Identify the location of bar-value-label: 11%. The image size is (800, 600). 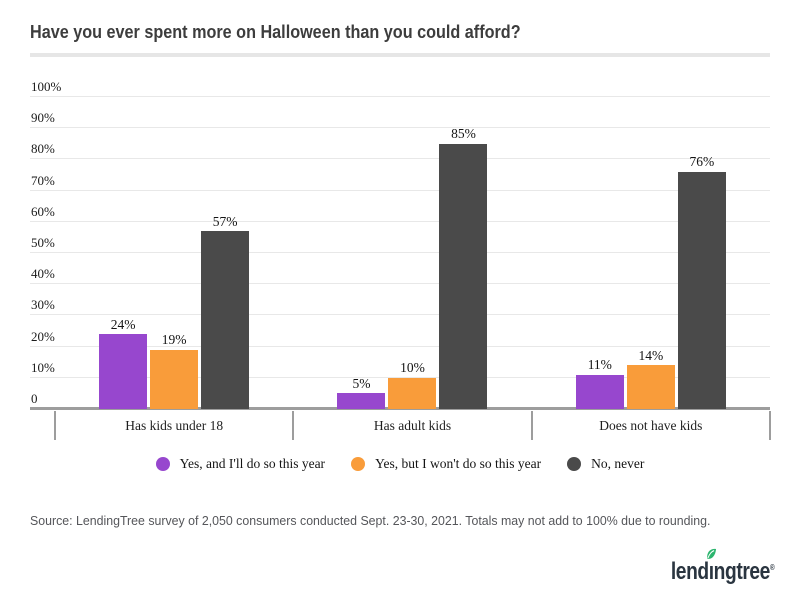
(599, 365).